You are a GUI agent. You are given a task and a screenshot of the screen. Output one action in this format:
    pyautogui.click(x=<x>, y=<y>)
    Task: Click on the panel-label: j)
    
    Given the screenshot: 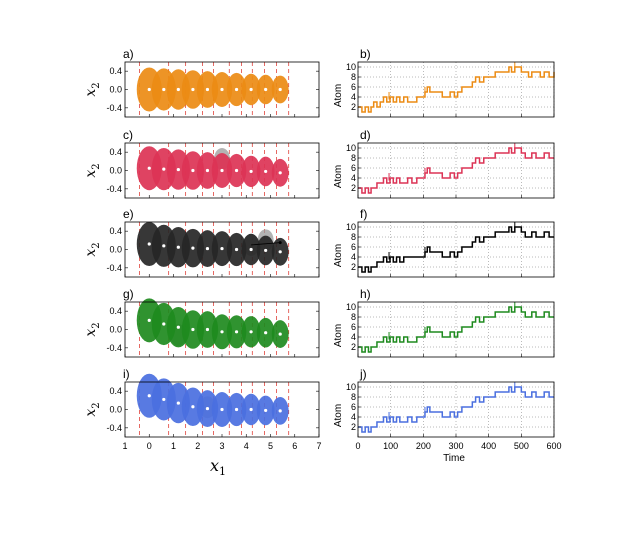 What is the action you would take?
    pyautogui.click(x=363, y=374)
    